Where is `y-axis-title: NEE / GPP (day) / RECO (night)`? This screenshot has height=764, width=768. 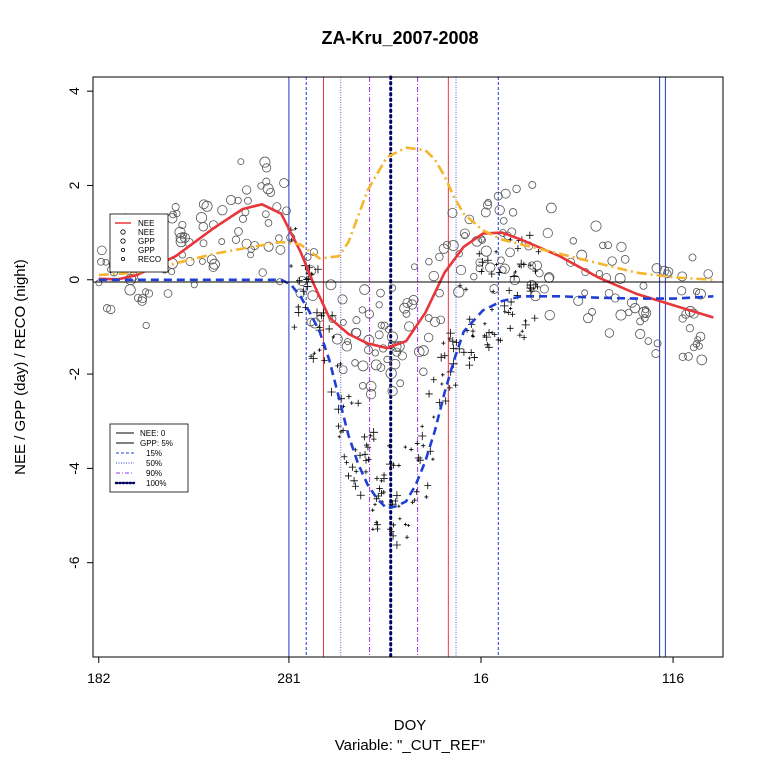
y-axis-title: NEE / GPP (day) / RECO (night) is located at coordinates (20, 367).